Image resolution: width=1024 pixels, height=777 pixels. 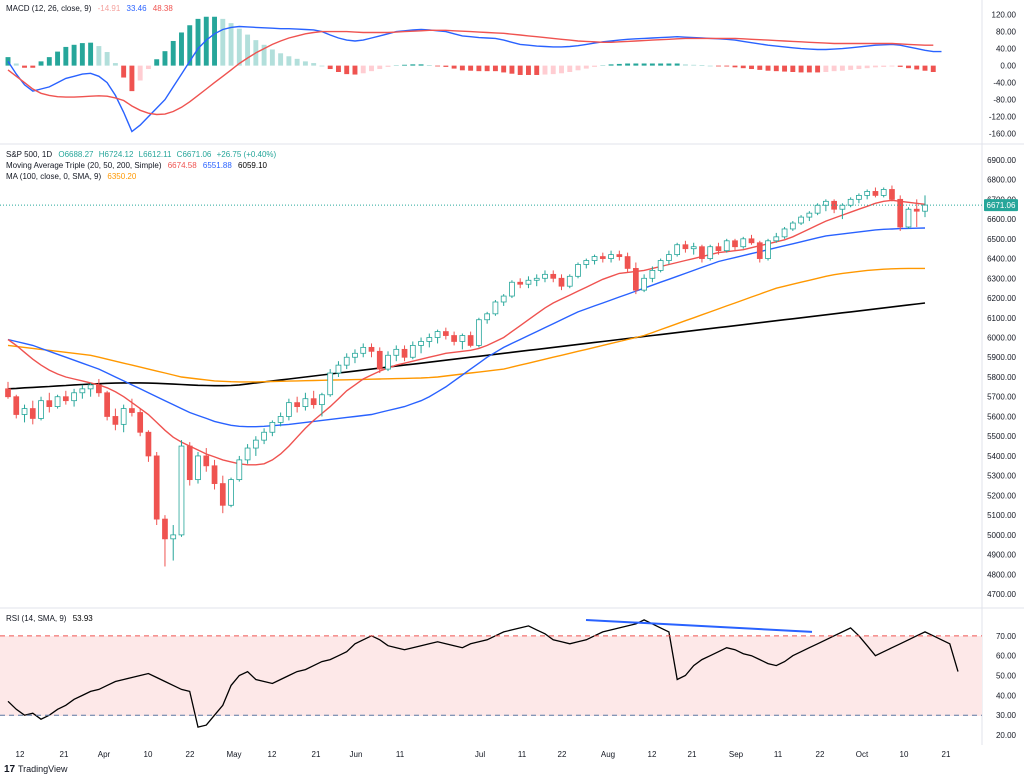 What do you see at coordinates (483, 673) in the screenshot?
I see `rsi-line` at bounding box center [483, 673].